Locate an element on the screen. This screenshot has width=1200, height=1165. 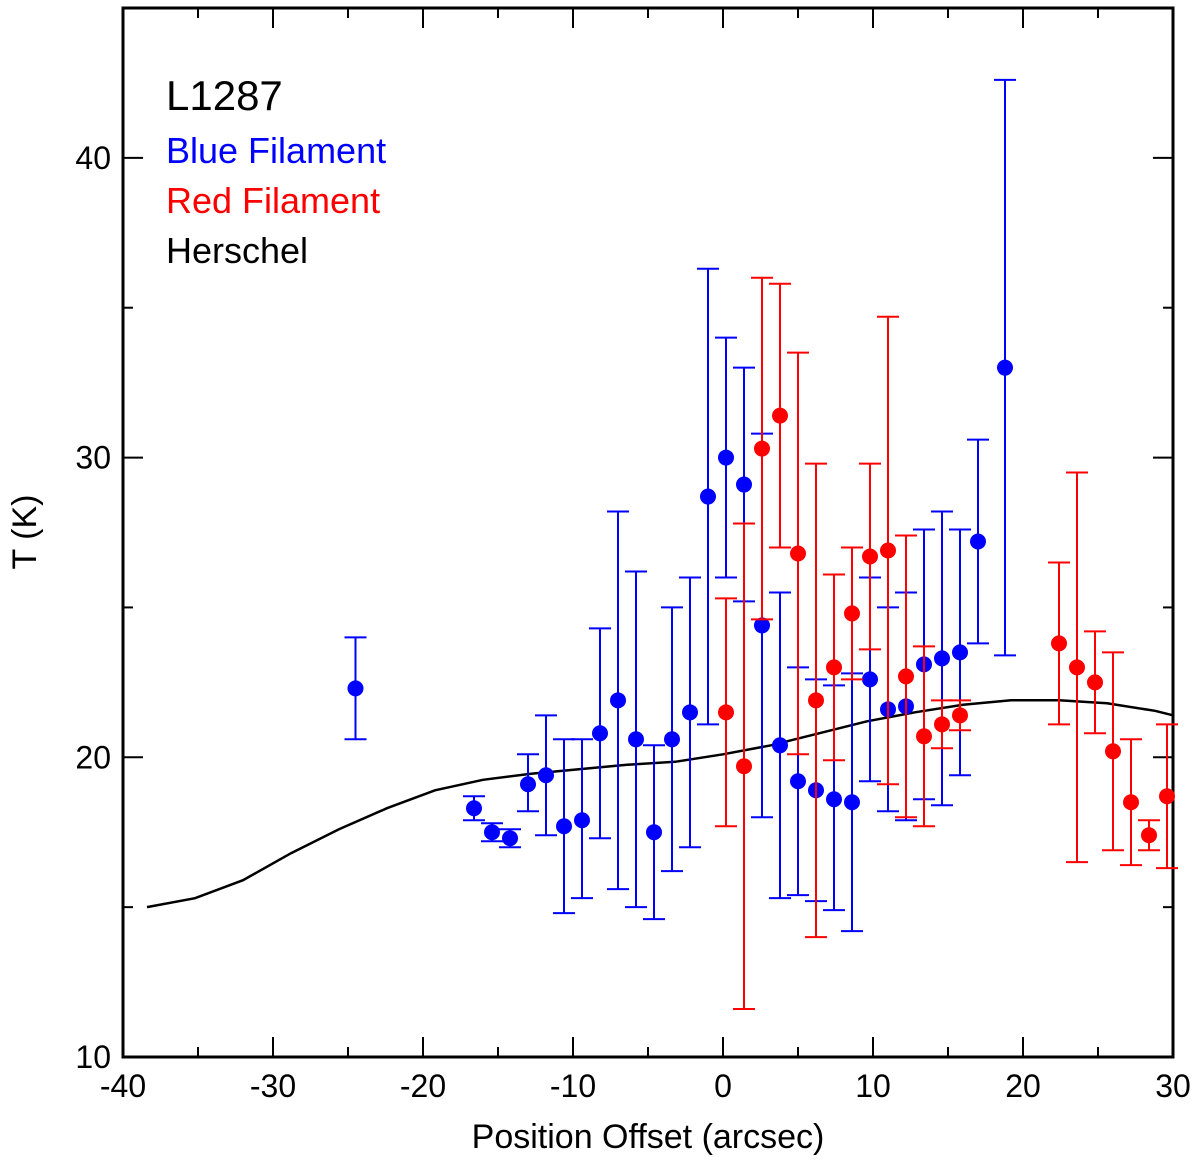
y-tick-label: 10 is located at coordinates (93, 1057).